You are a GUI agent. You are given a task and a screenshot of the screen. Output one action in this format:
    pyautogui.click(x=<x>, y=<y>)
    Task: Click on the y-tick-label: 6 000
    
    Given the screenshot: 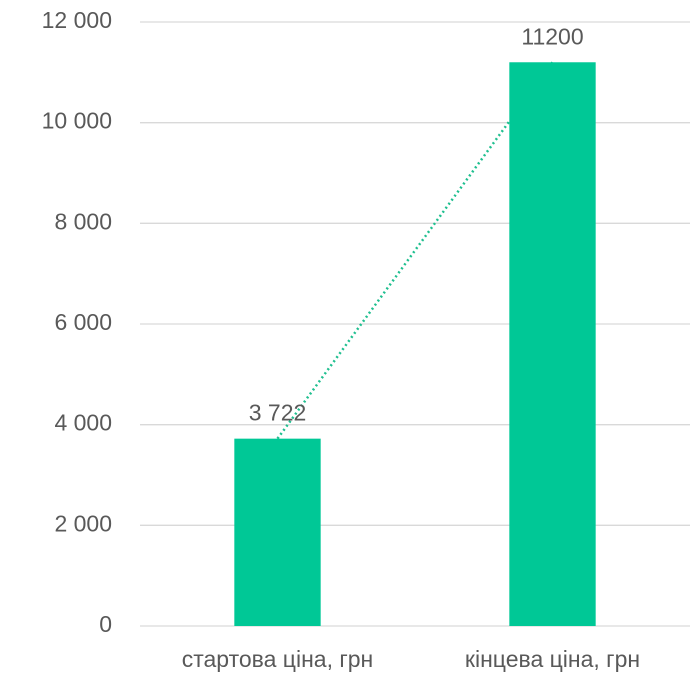 What is the action you would take?
    pyautogui.click(x=83, y=322)
    